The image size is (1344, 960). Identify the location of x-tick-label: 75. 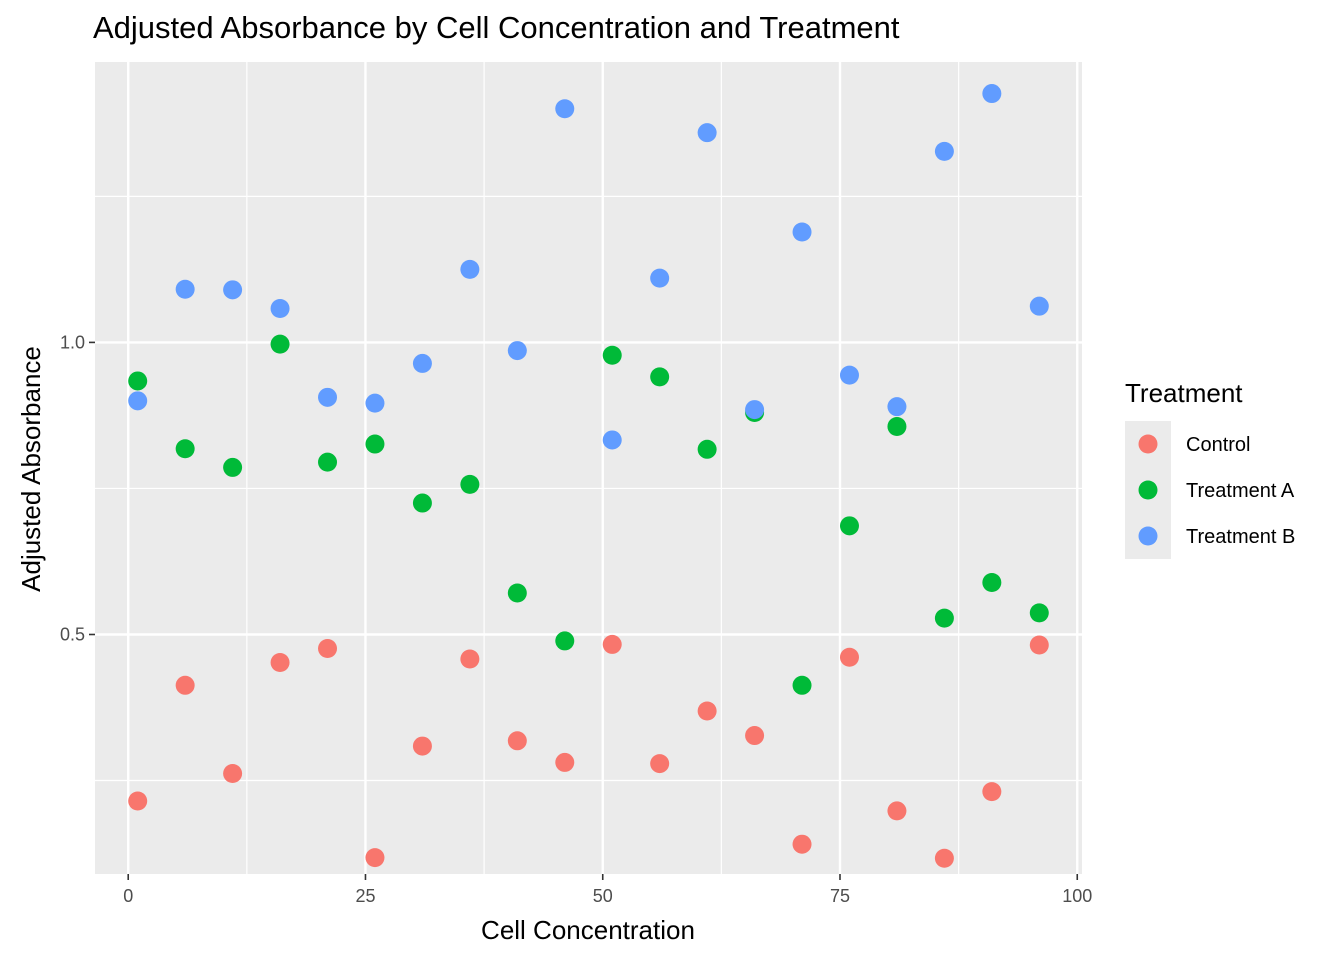
(840, 896).